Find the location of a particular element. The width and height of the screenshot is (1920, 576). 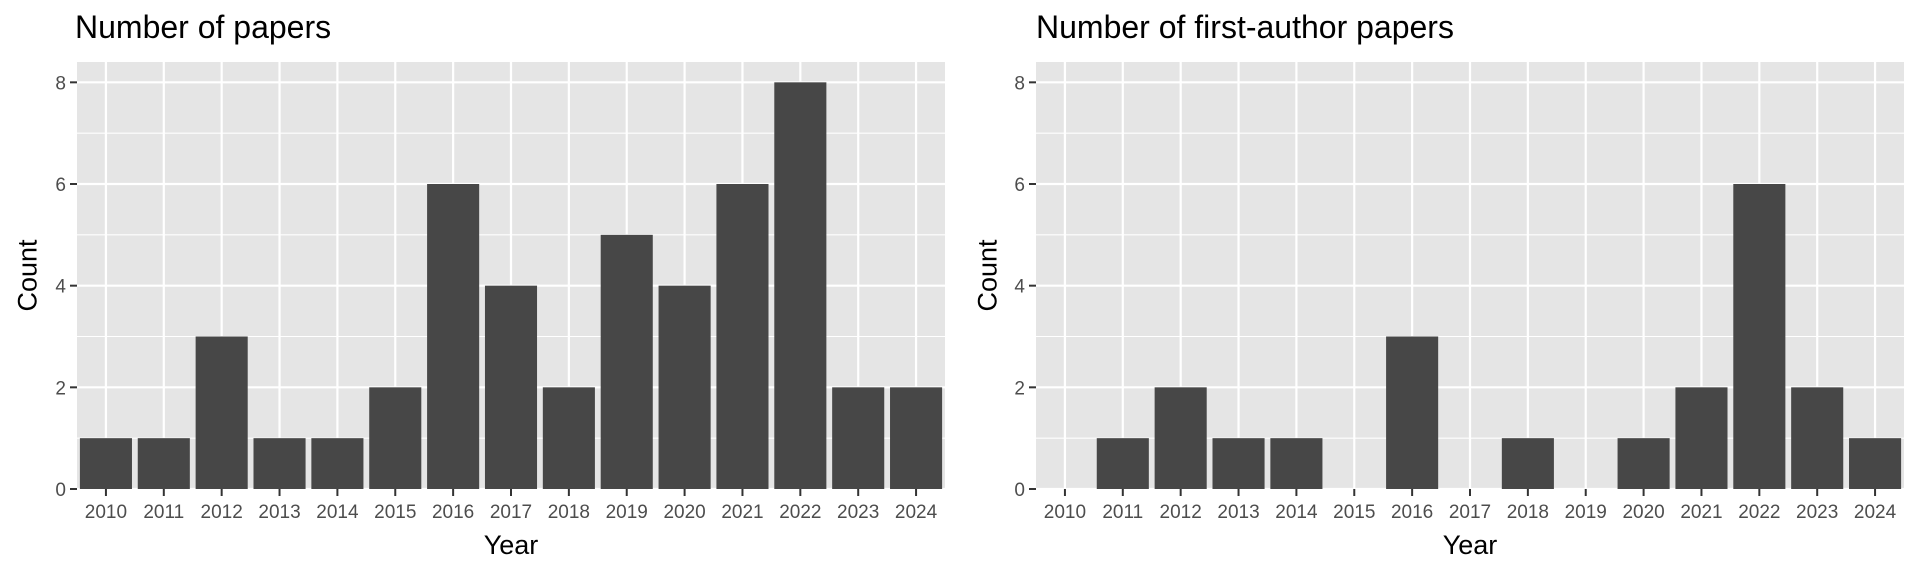

bar-2010 is located at coordinates (105, 463).